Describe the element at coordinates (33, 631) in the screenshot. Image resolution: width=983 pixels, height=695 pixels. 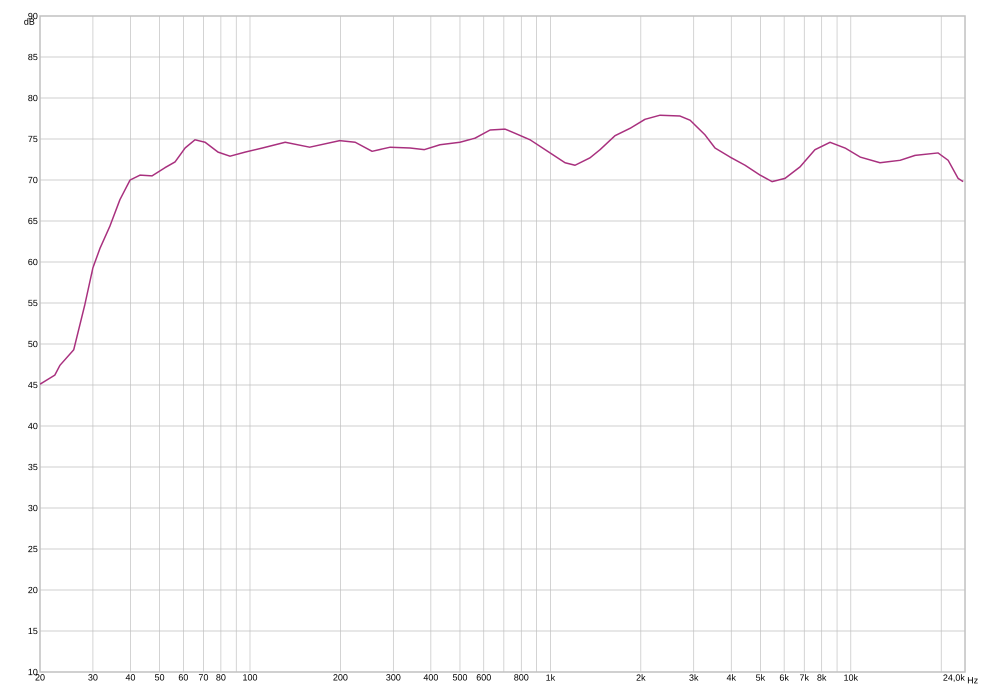
I see `y-tick-label: 15` at that location.